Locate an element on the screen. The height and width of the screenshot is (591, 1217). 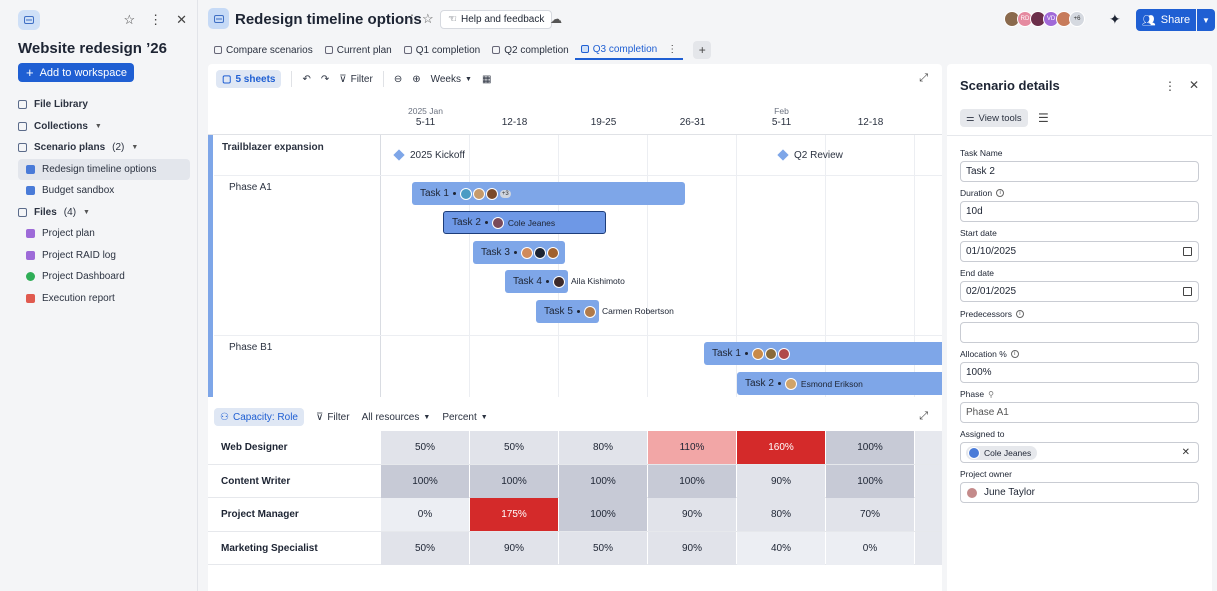
capacity-cell: 160% is located at coordinates (781, 447).